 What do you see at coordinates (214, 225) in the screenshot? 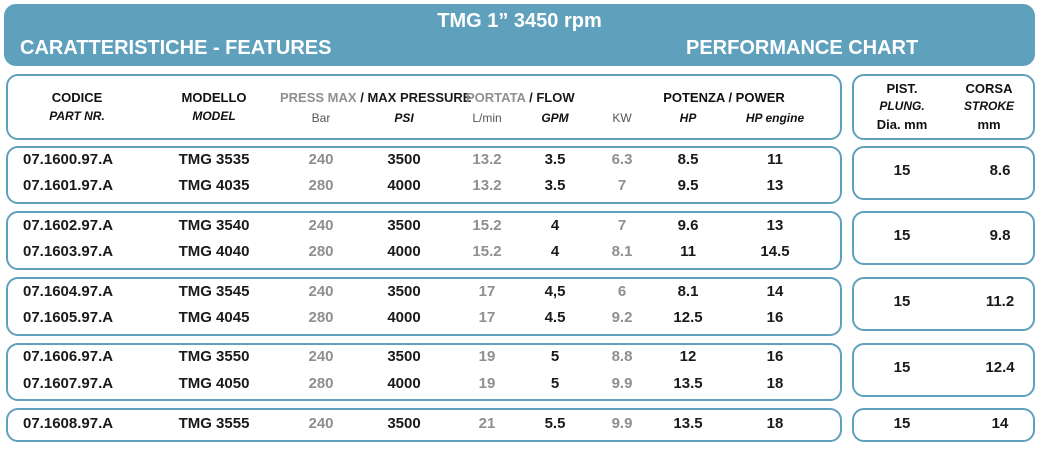
I see `cell-model: TMG 3540` at bounding box center [214, 225].